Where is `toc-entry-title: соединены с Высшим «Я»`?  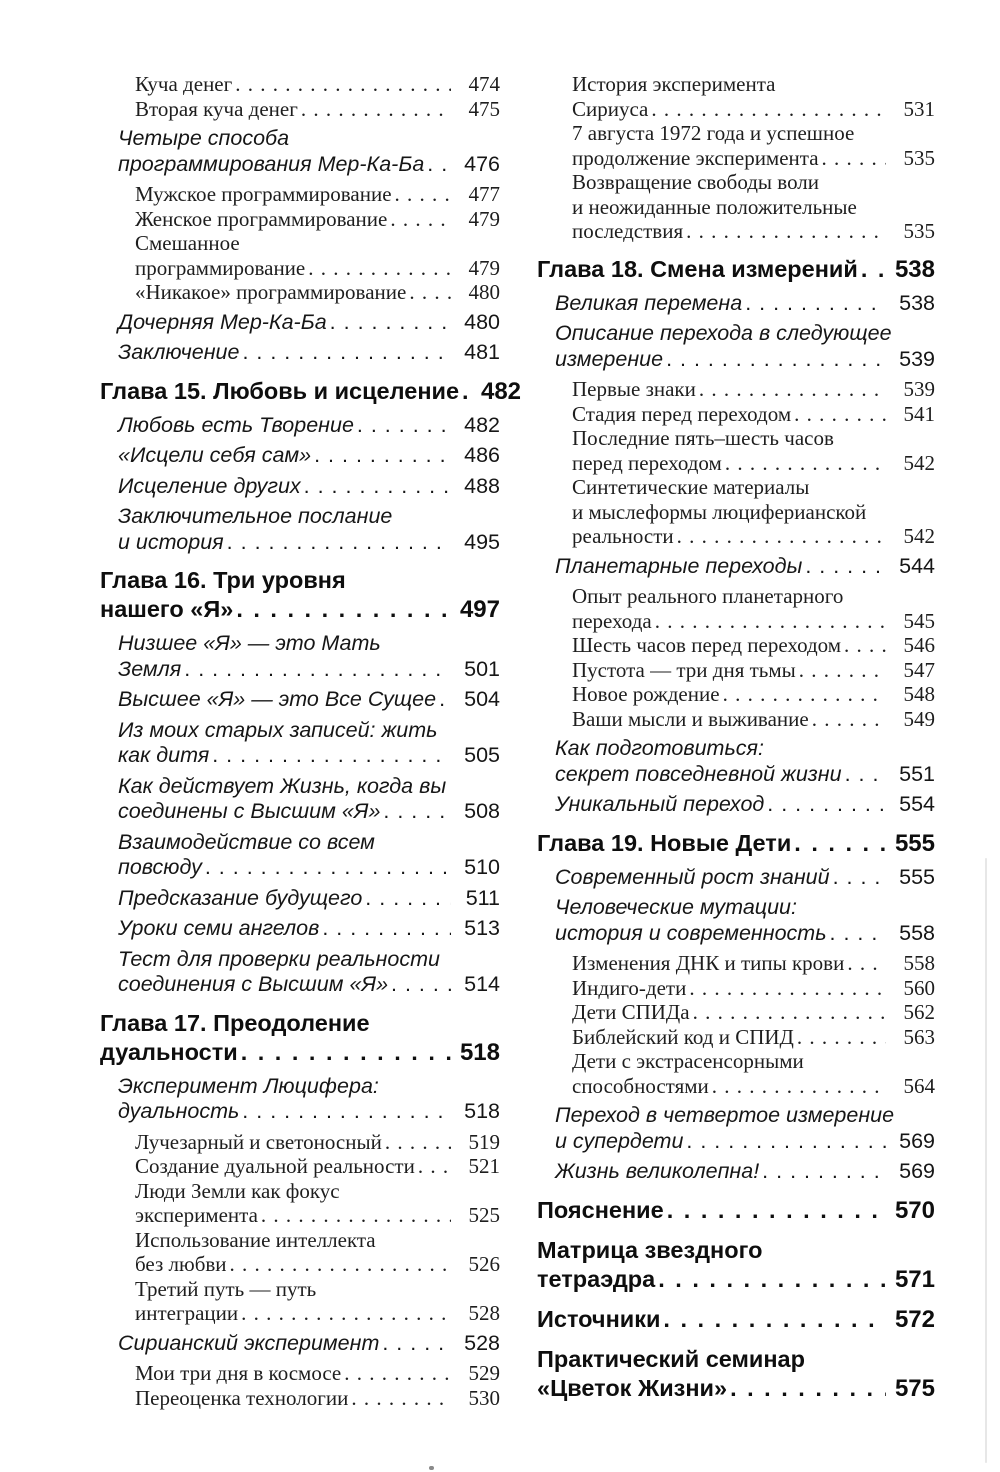
toc-entry-title: соединены с Высшим «Я» is located at coordinates (249, 811).